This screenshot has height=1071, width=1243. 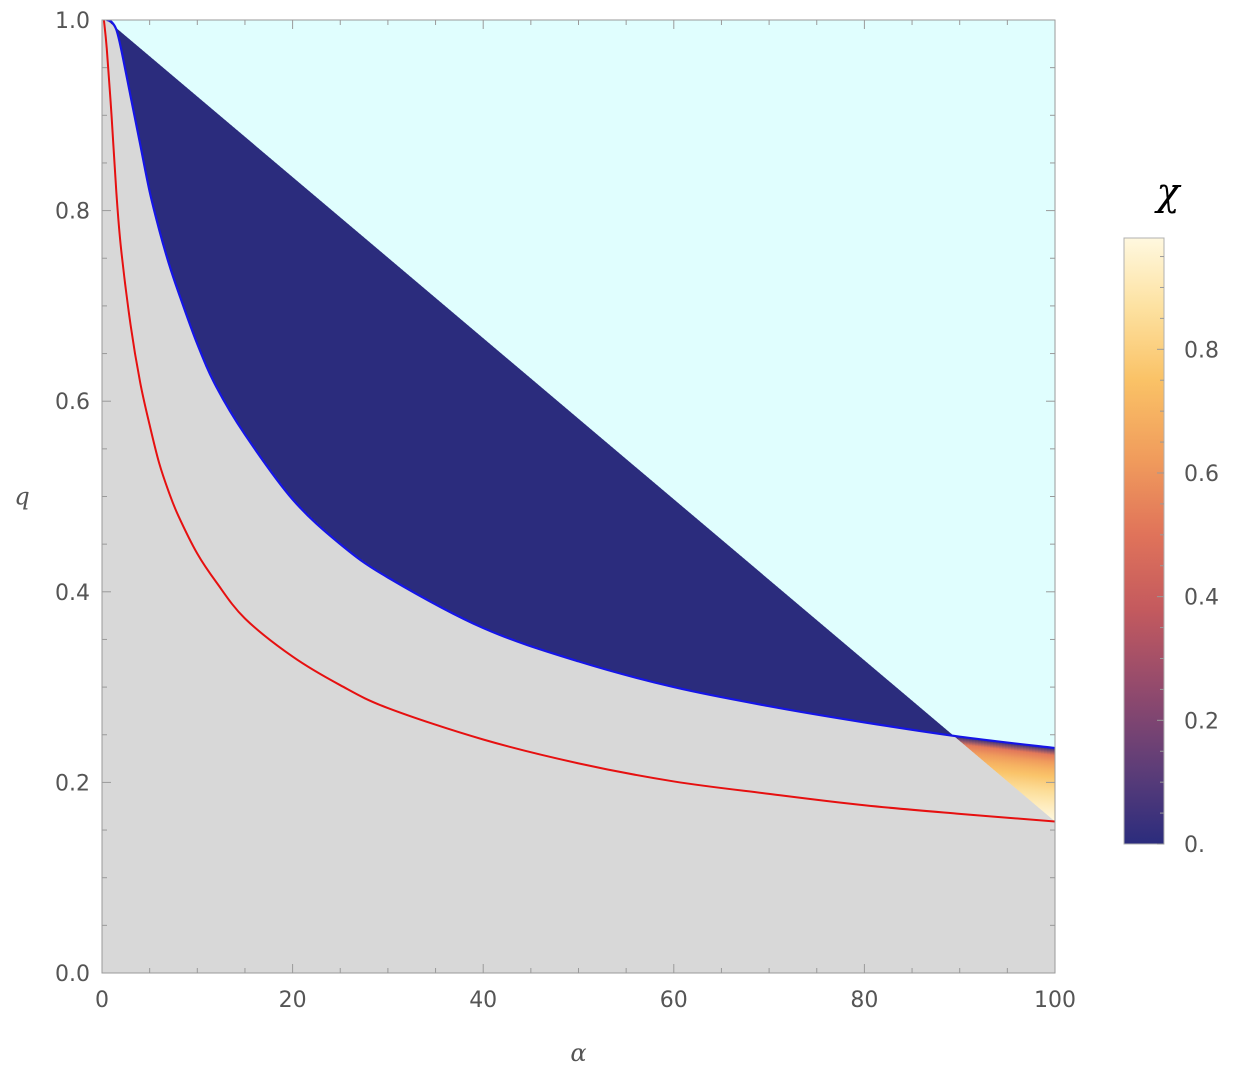 What do you see at coordinates (1201, 598) in the screenshot?
I see `colorbar-tick-label: 0.4` at bounding box center [1201, 598].